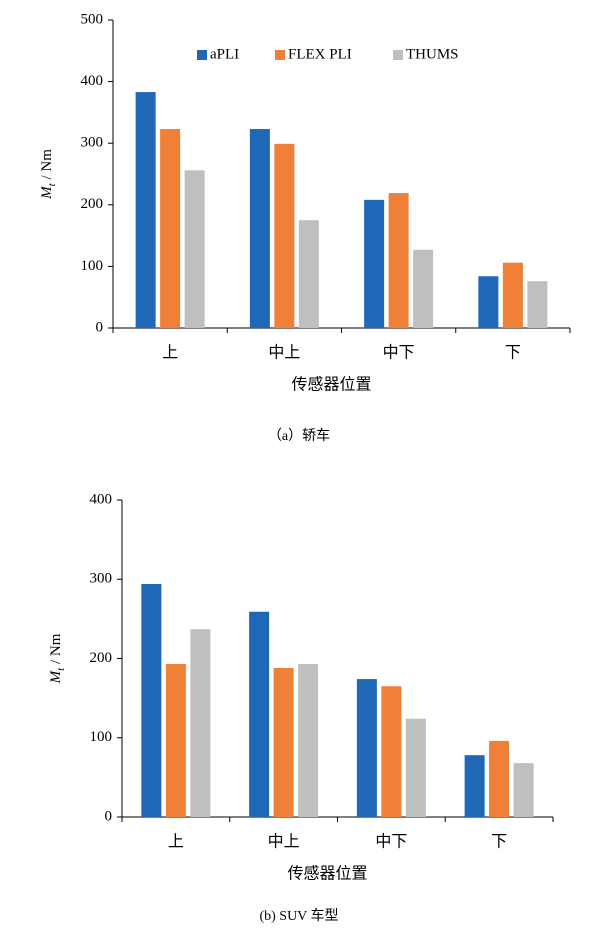 The image size is (598, 939). I want to click on legend-label: FLEX PLI, so click(320, 54).